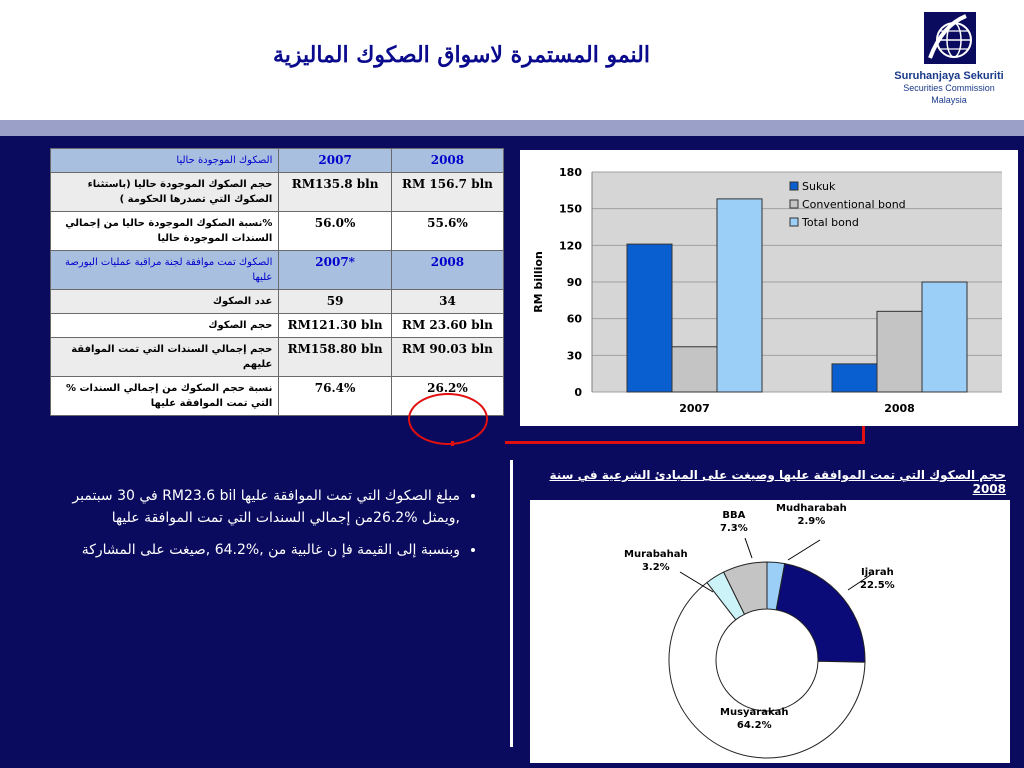 The image size is (1024, 768). What do you see at coordinates (655, 567) in the screenshot?
I see `slice-pct: 3.2%` at bounding box center [655, 567].